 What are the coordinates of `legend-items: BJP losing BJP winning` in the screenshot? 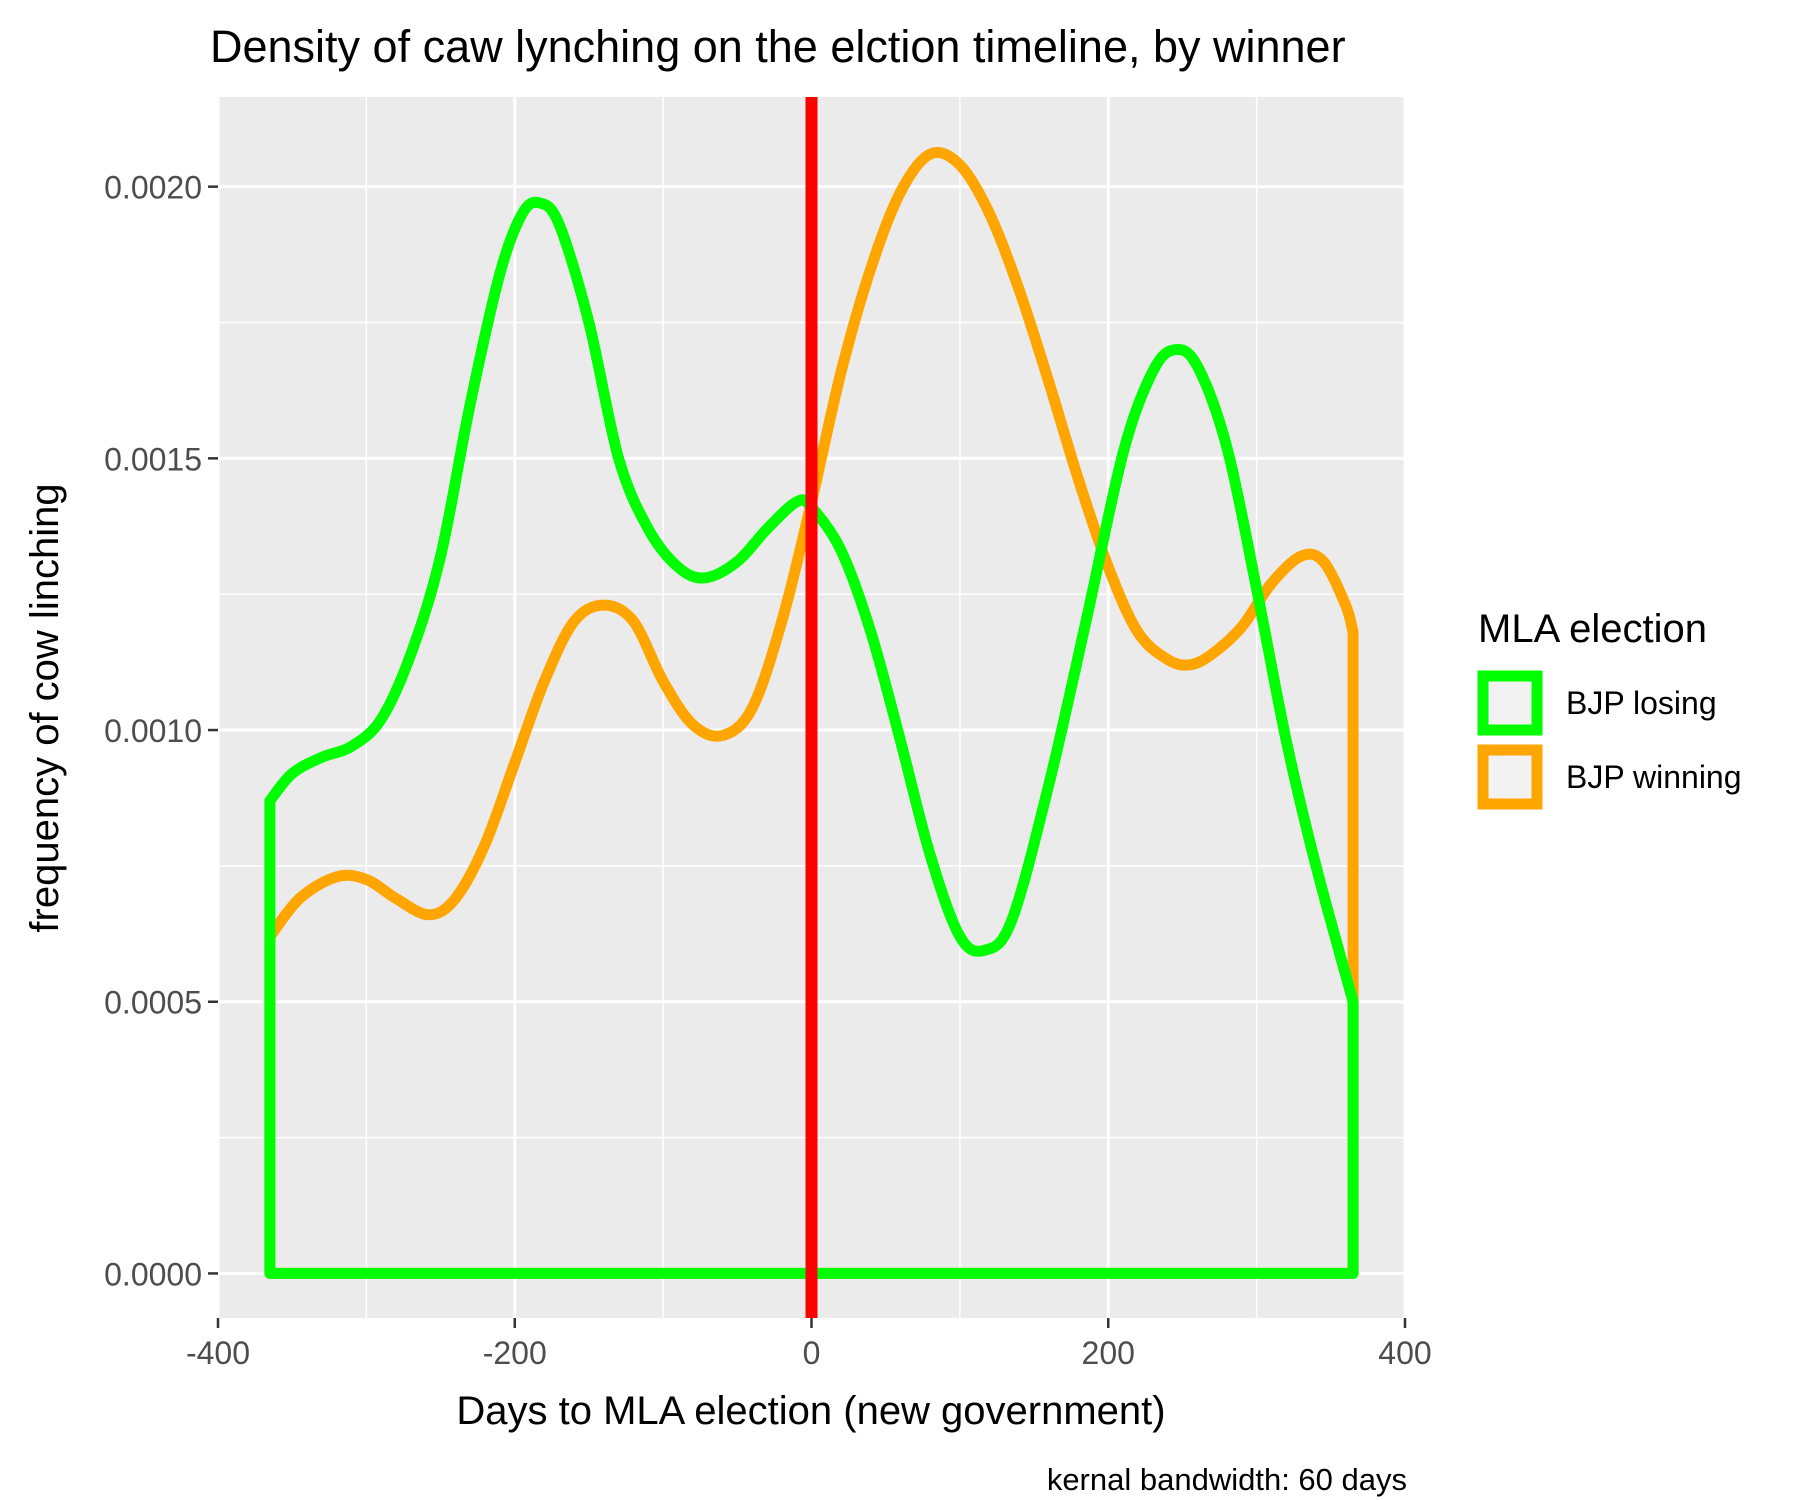 It's located at (1609, 740).